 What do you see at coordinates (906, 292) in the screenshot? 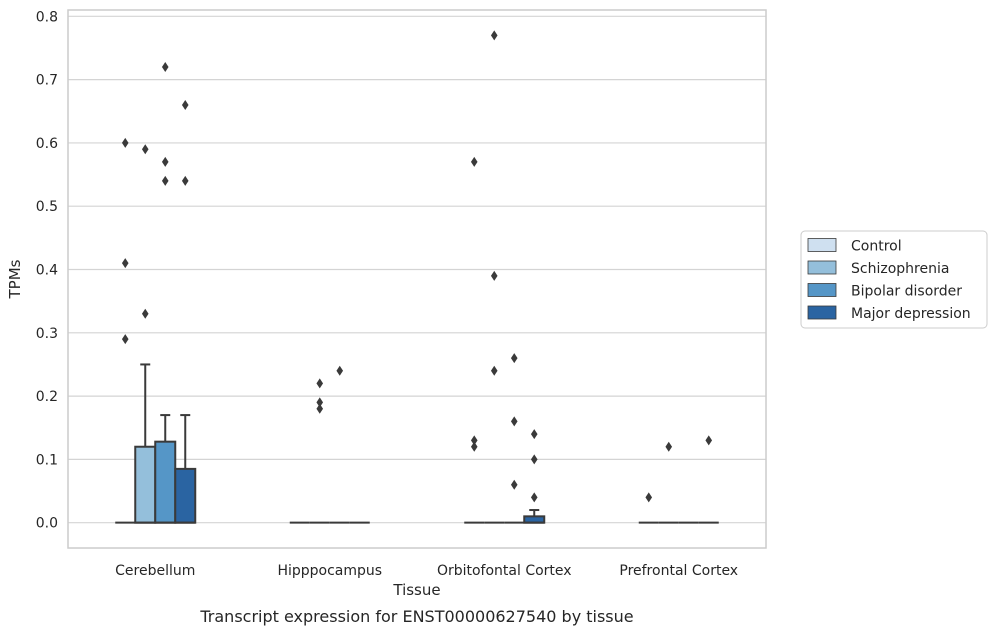
I see `legend-label: Bipolar disorder` at bounding box center [906, 292].